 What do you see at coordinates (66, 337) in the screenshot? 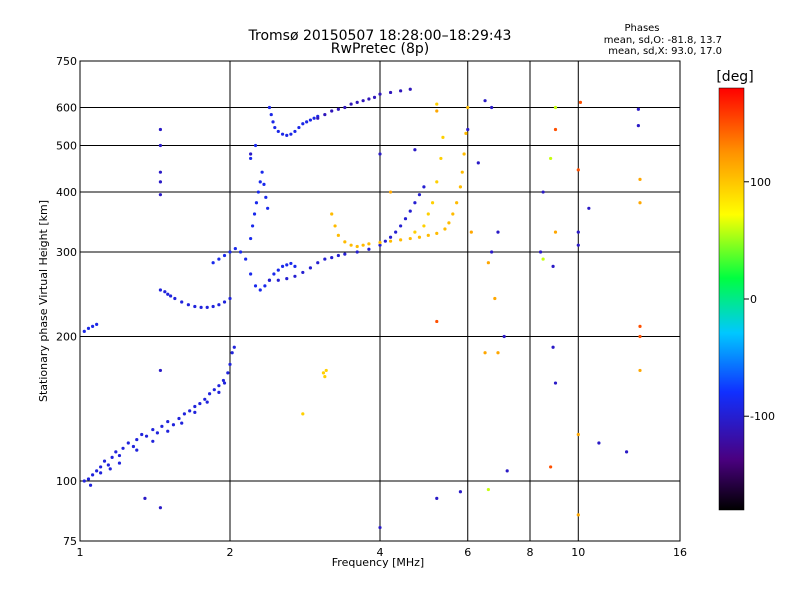
I see `y-tick-label: 200` at bounding box center [66, 337].